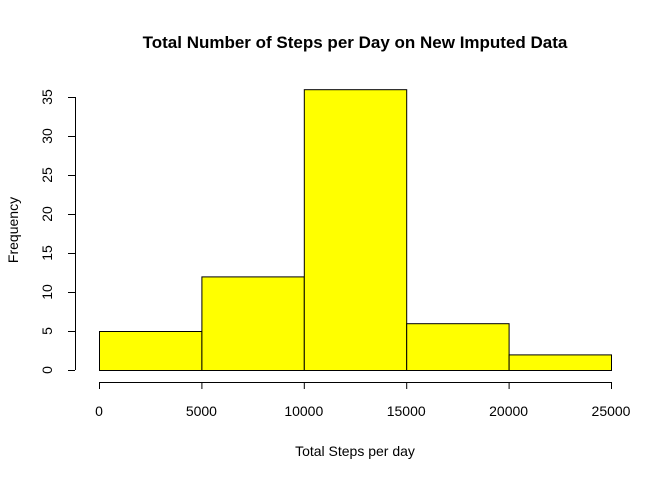 The image size is (672, 480). Describe the element at coordinates (99, 411) in the screenshot. I see `x-tick-label-0: 0` at that location.